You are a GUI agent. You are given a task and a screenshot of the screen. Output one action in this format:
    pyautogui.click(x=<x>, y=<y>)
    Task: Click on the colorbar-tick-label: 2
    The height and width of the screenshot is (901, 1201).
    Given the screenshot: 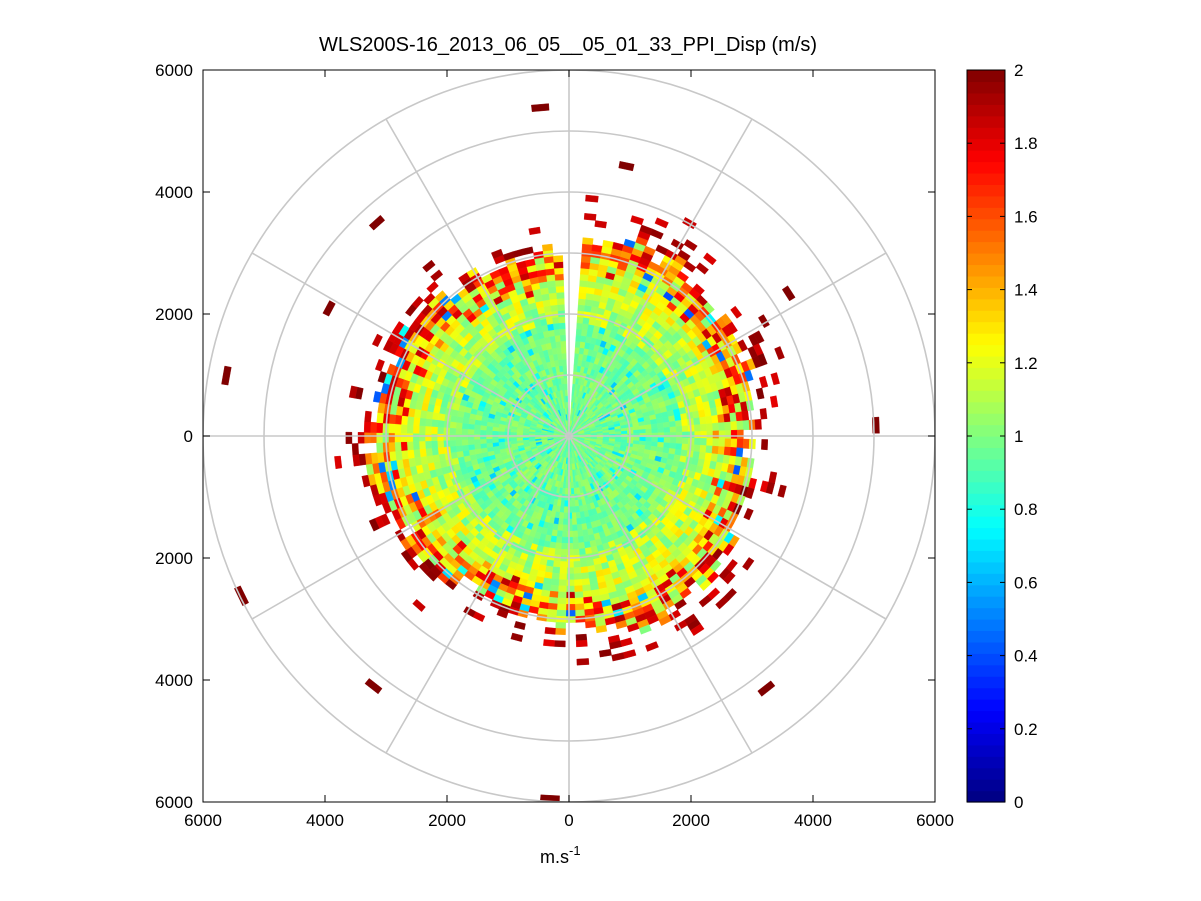 What is the action you would take?
    pyautogui.click(x=1018, y=70)
    